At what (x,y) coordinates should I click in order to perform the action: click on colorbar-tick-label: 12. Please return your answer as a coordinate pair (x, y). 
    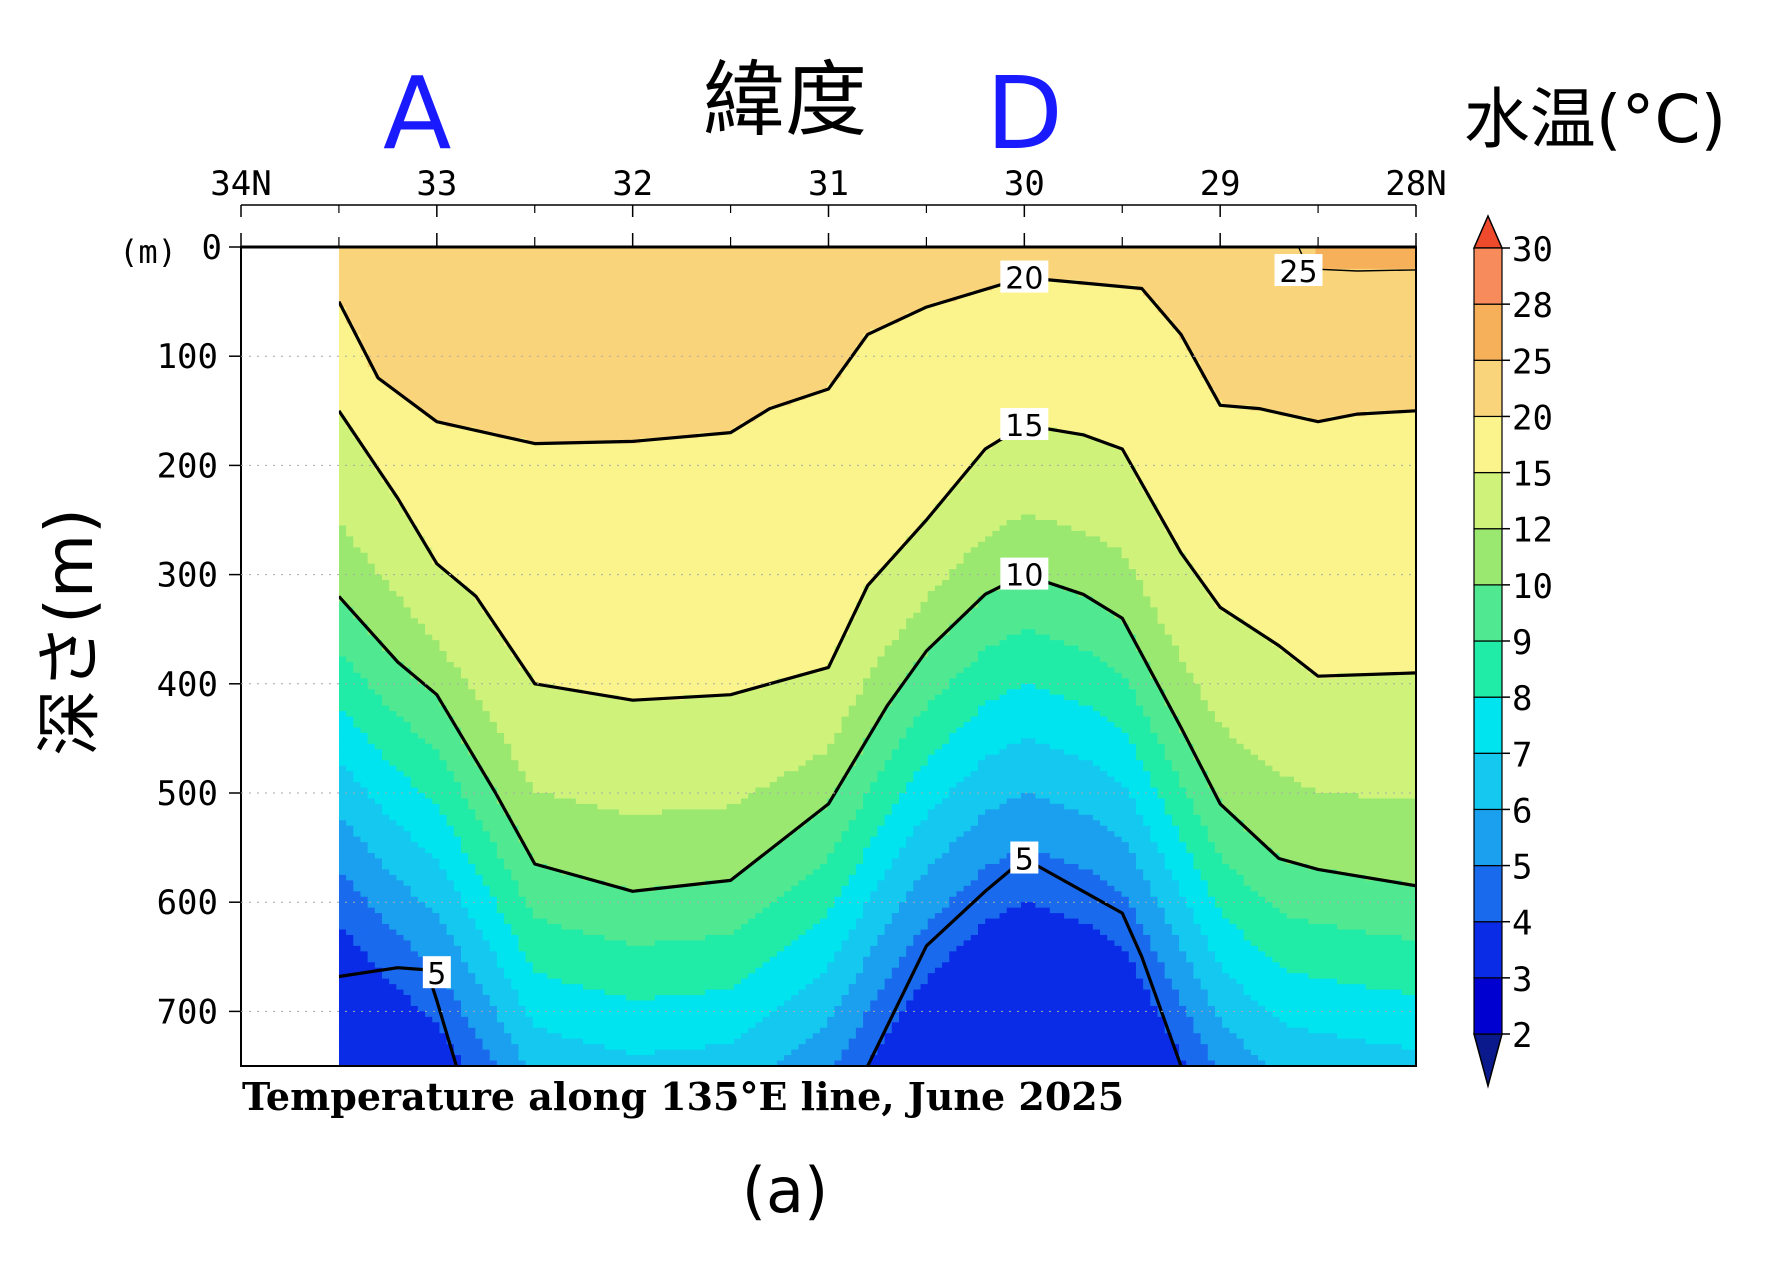
    Looking at the image, I should click on (1532, 531).